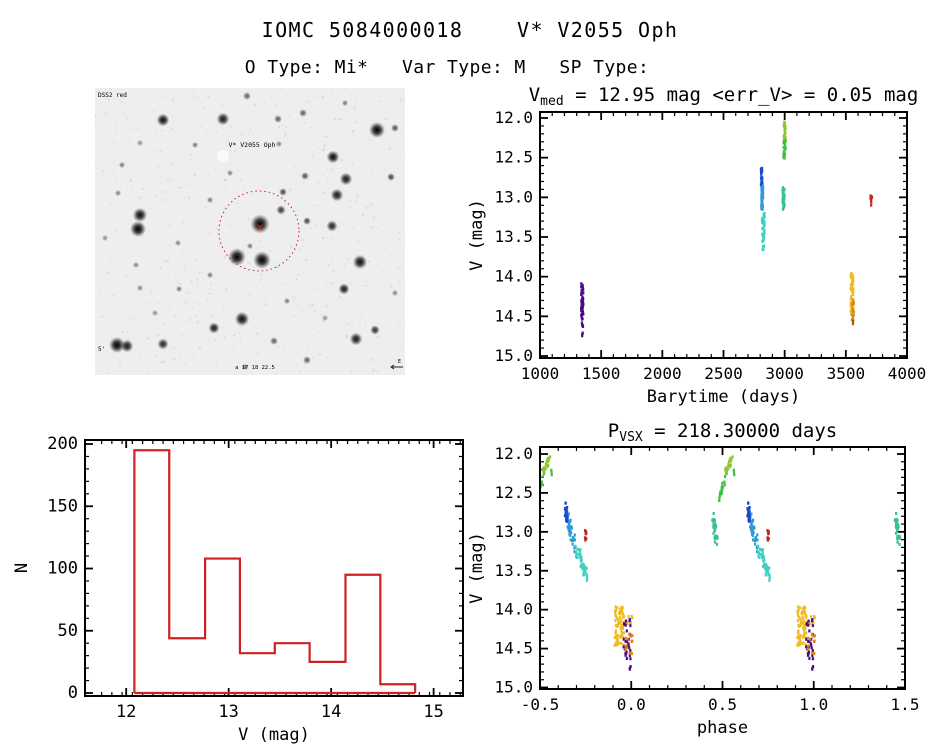 This screenshot has width=944, height=747. I want to click on east-arrow-icon, so click(396, 367).